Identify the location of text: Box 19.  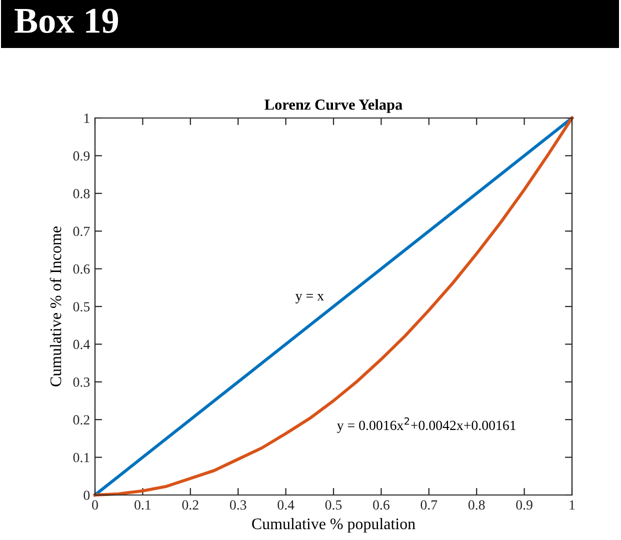
(66, 21).